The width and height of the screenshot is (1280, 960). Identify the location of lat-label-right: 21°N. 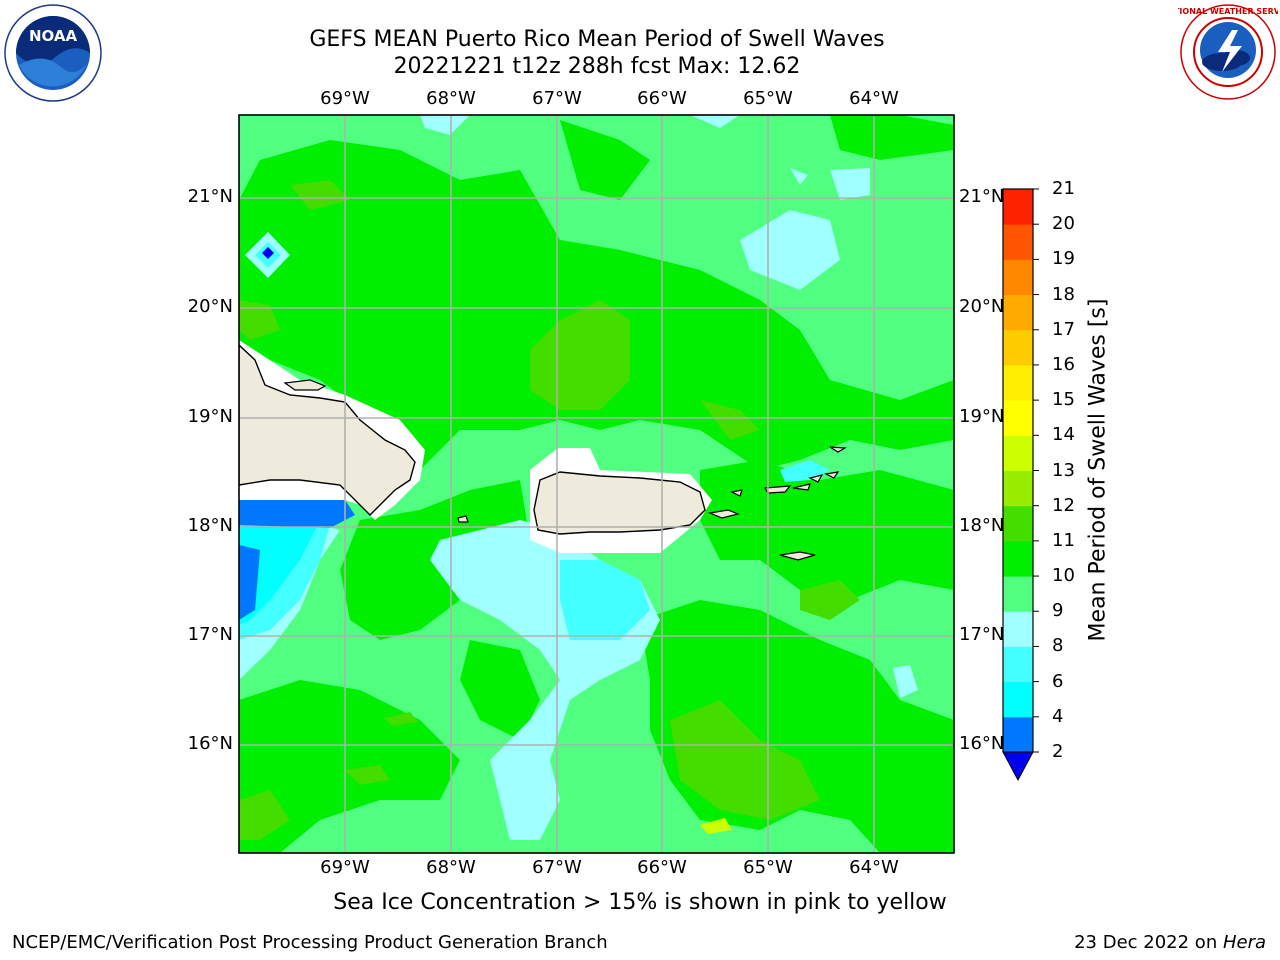
(982, 196).